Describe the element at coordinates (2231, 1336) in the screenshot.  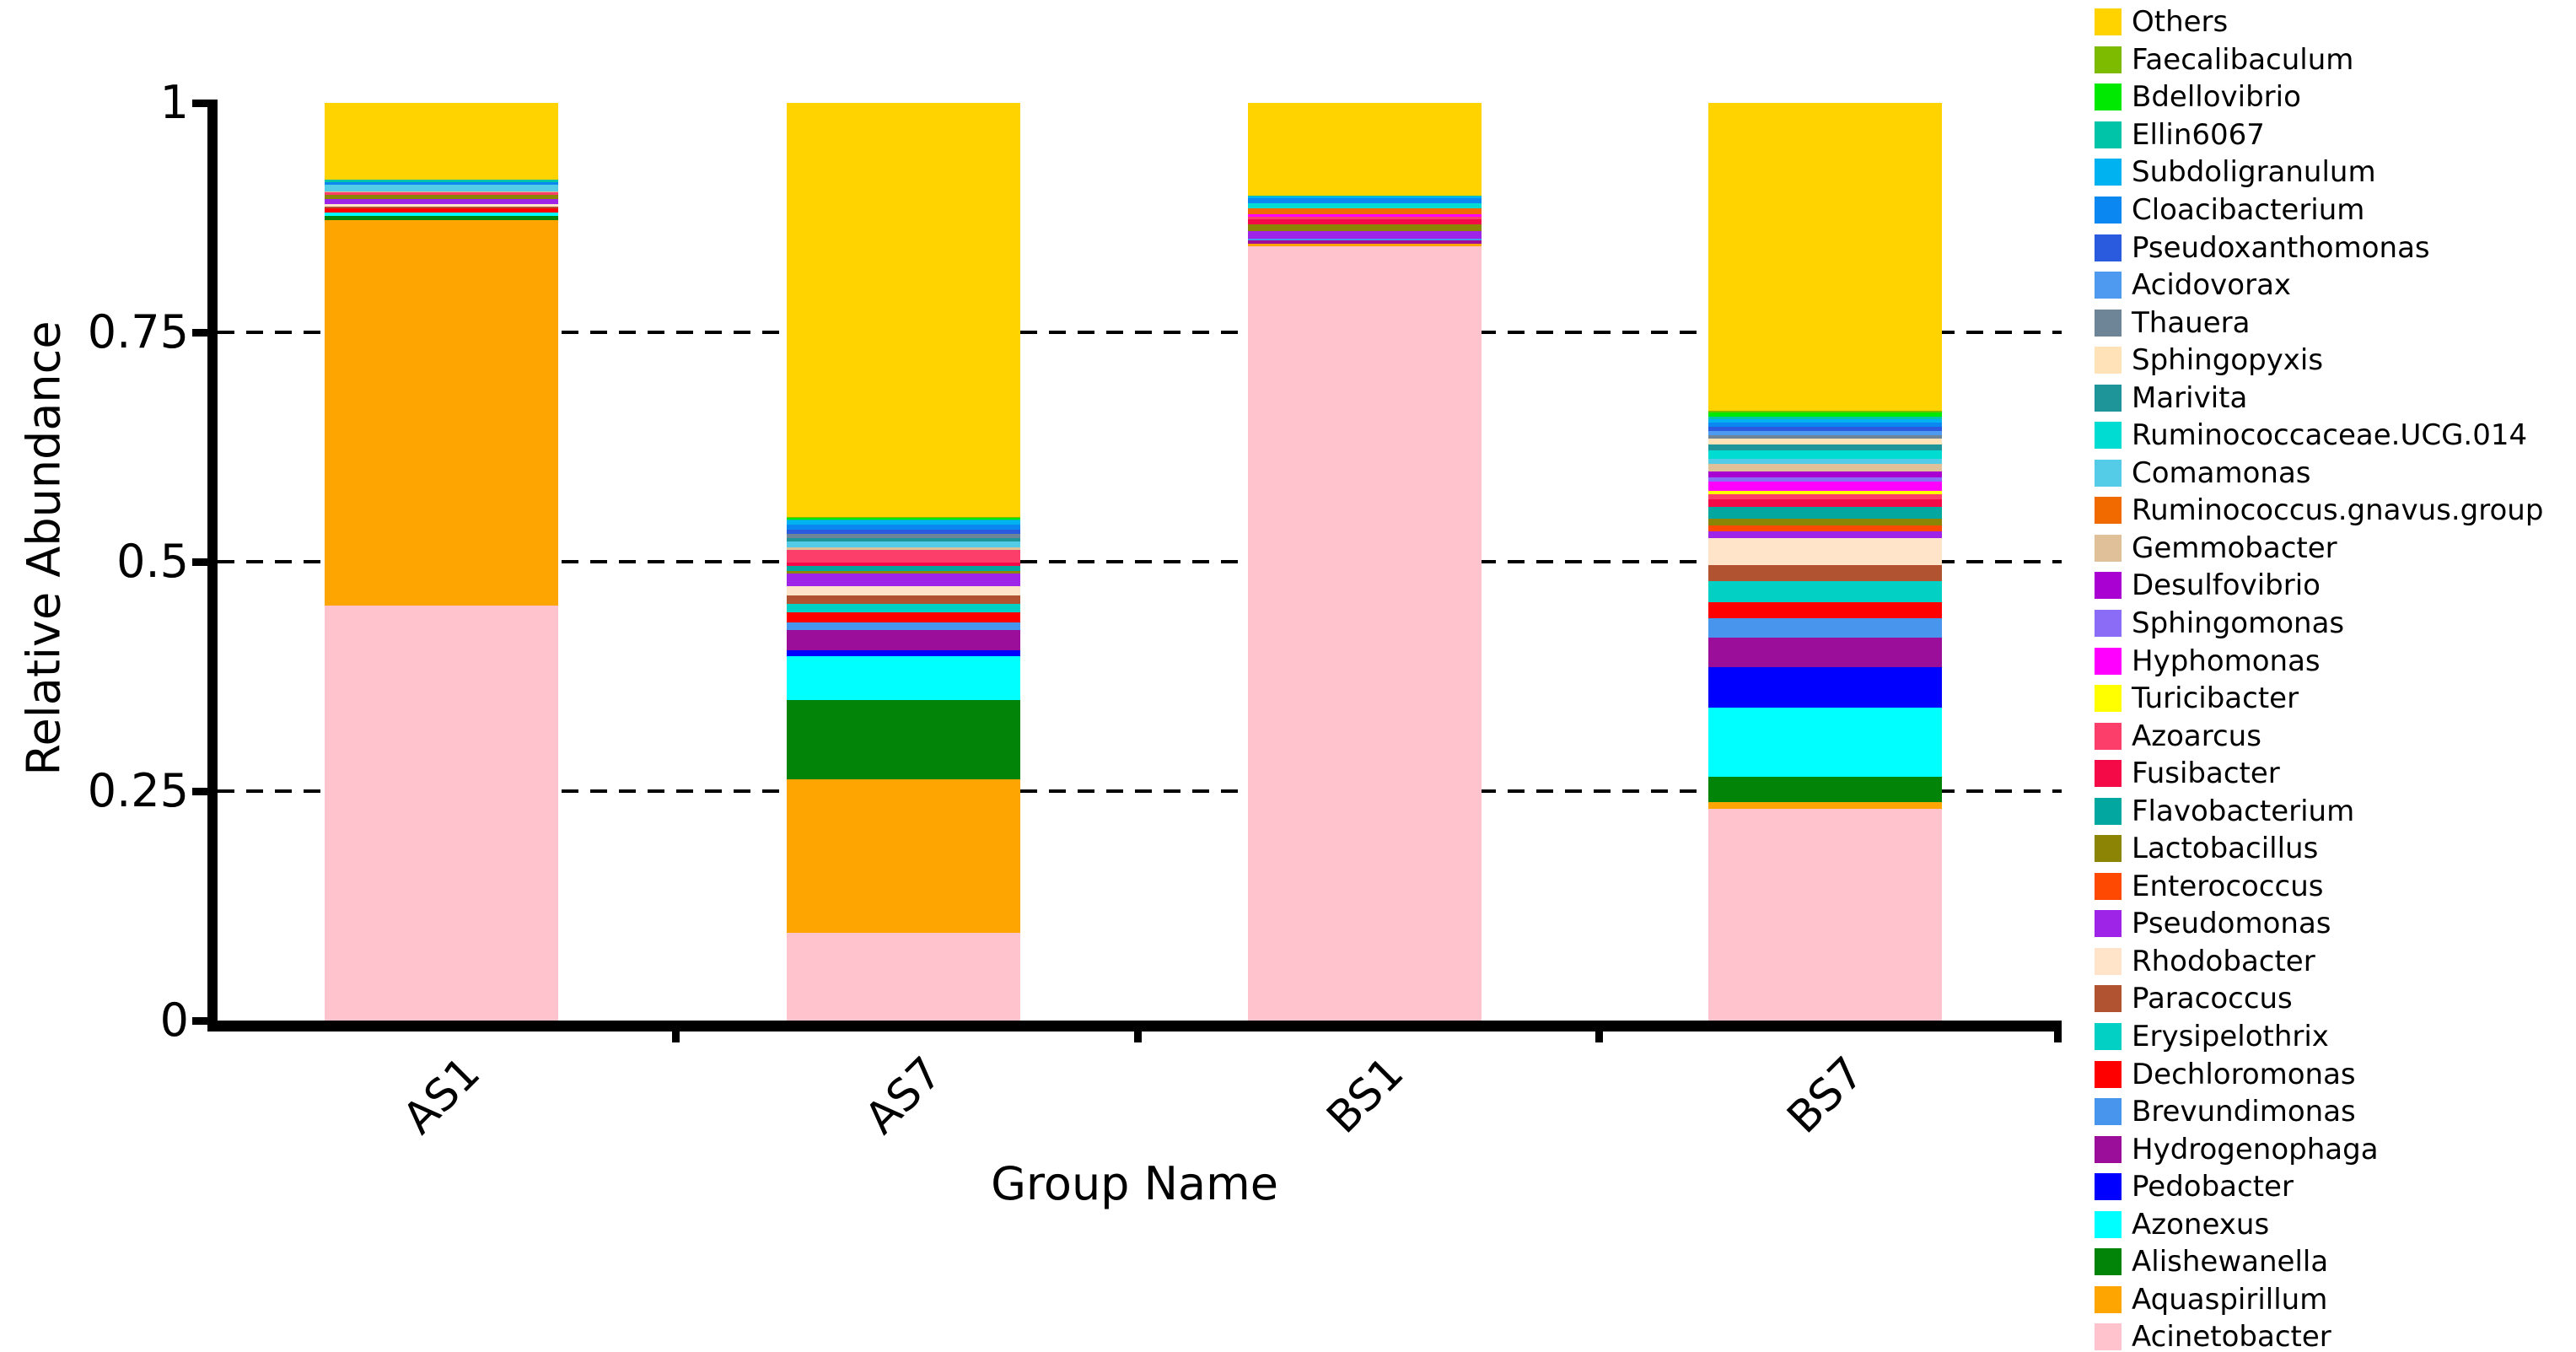
I see `legend-label: Acinetobacter` at that location.